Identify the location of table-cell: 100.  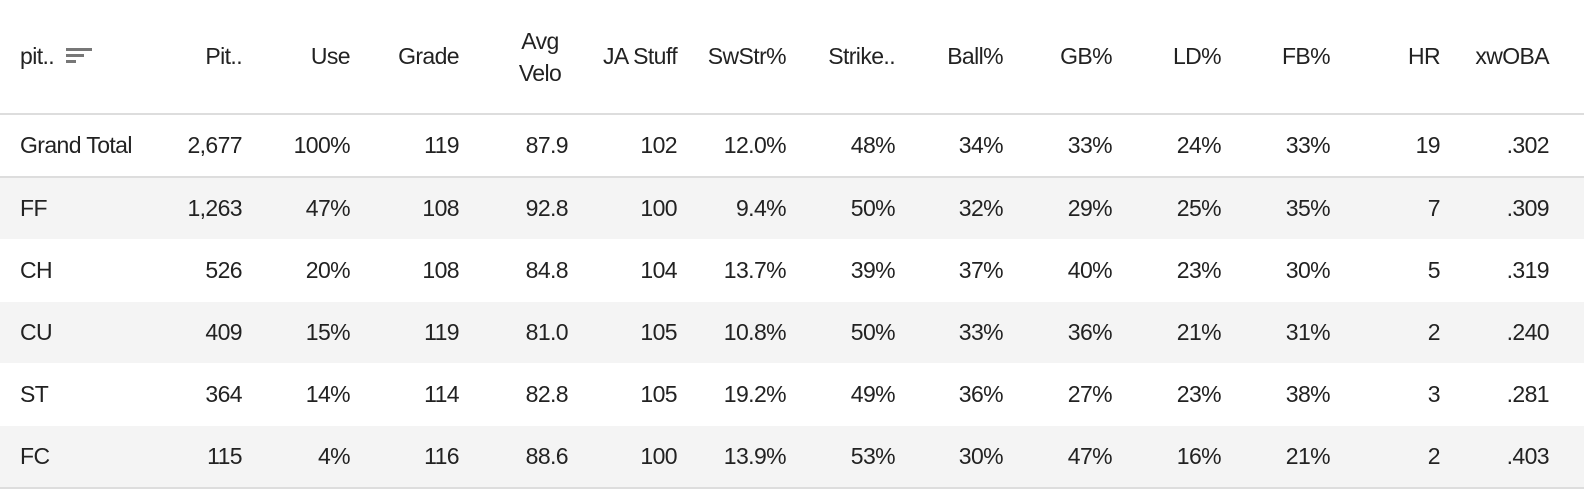
(623, 208).